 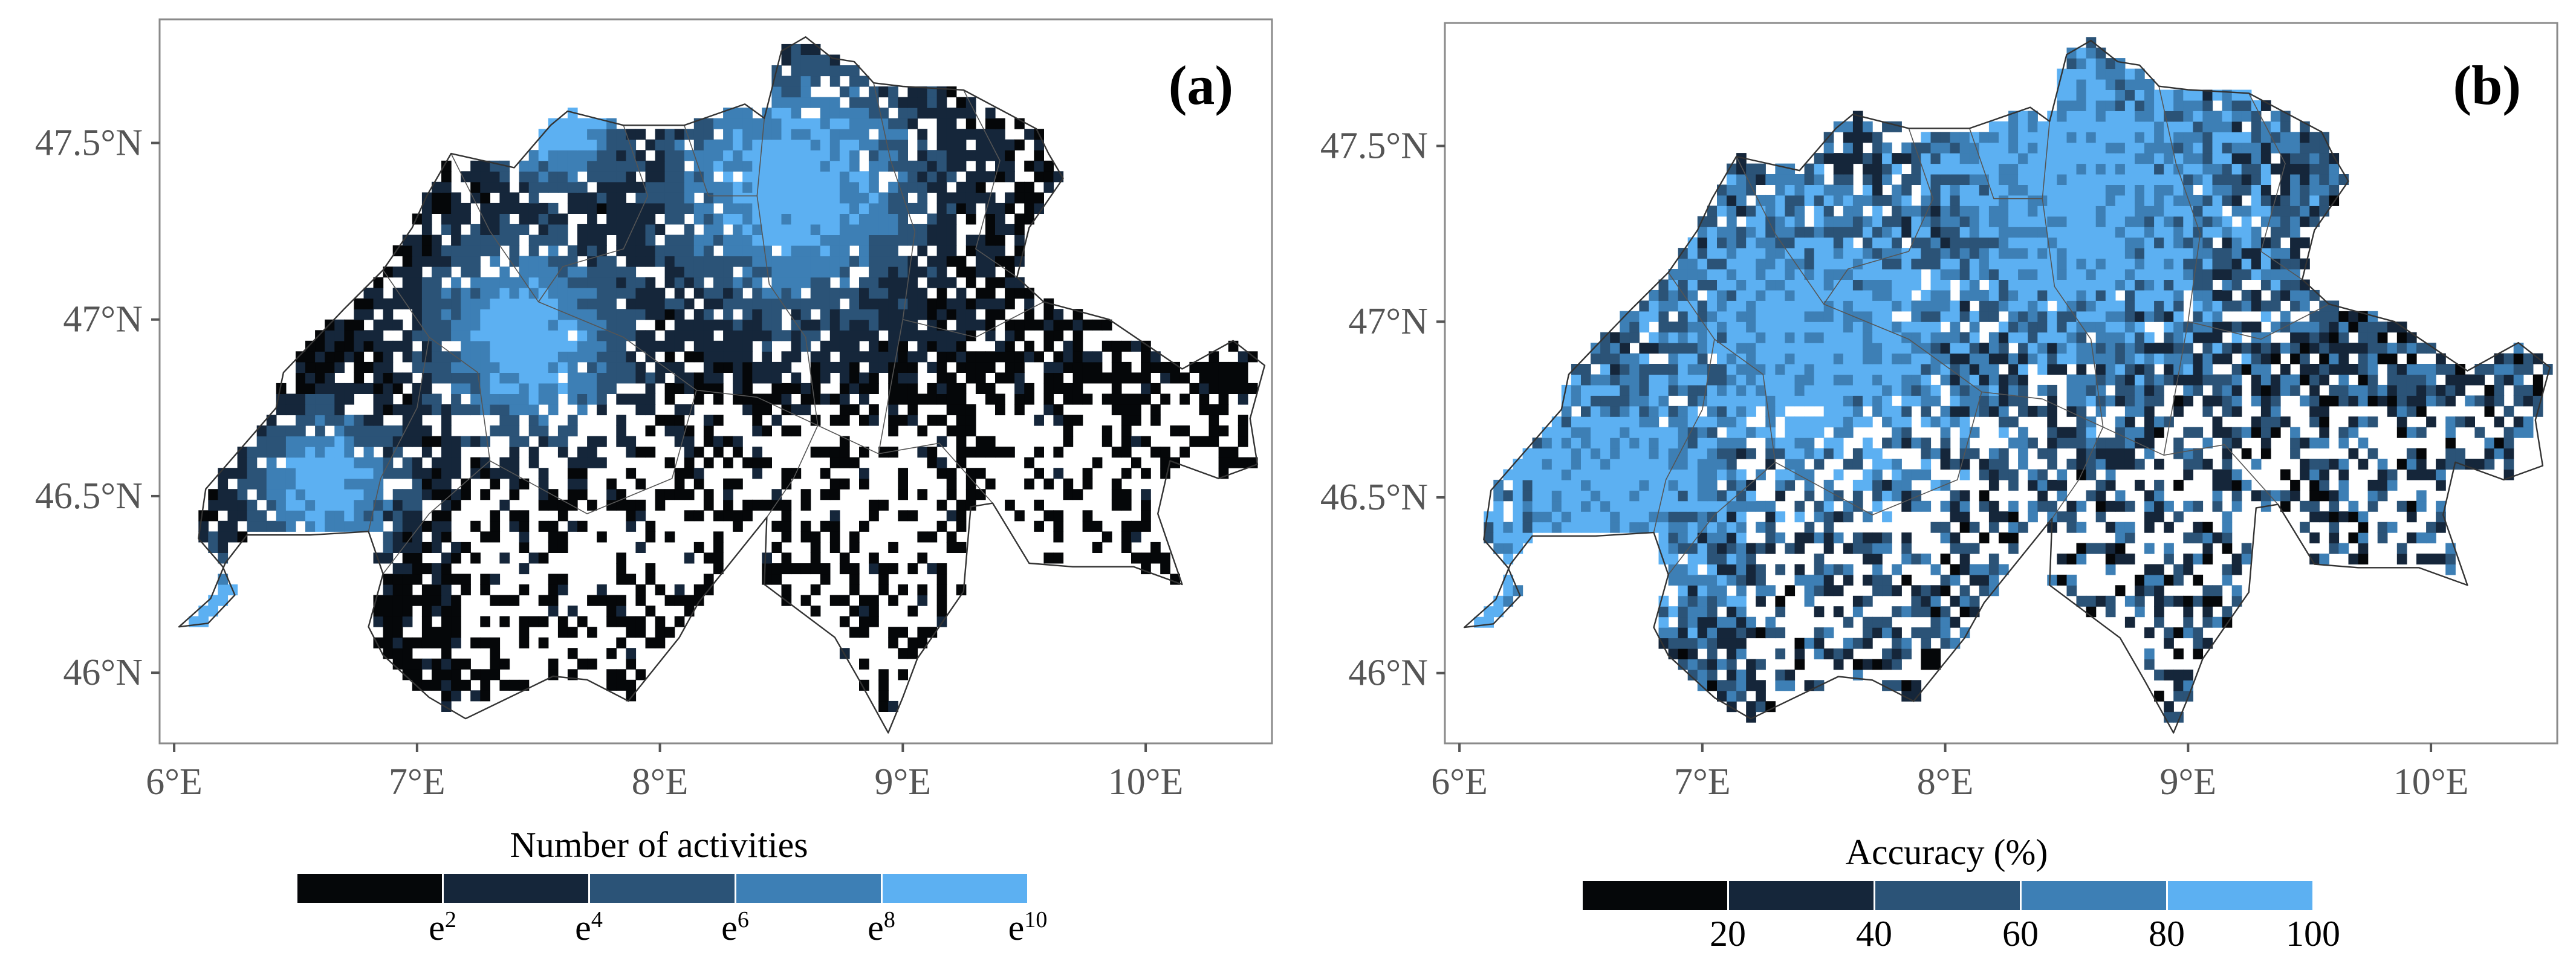 I want to click on legend-tick-exponent: 2, so click(x=450, y=920).